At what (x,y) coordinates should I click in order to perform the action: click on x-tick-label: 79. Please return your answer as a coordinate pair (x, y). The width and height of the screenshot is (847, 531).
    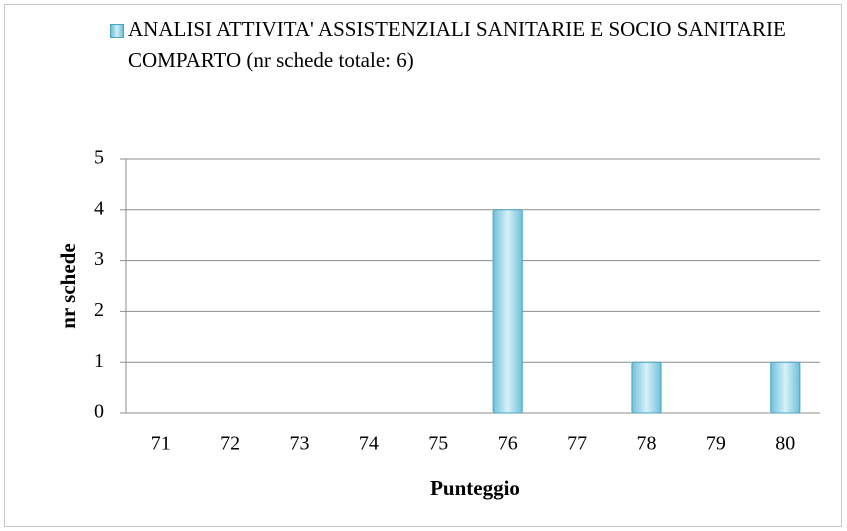
    Looking at the image, I should click on (716, 444).